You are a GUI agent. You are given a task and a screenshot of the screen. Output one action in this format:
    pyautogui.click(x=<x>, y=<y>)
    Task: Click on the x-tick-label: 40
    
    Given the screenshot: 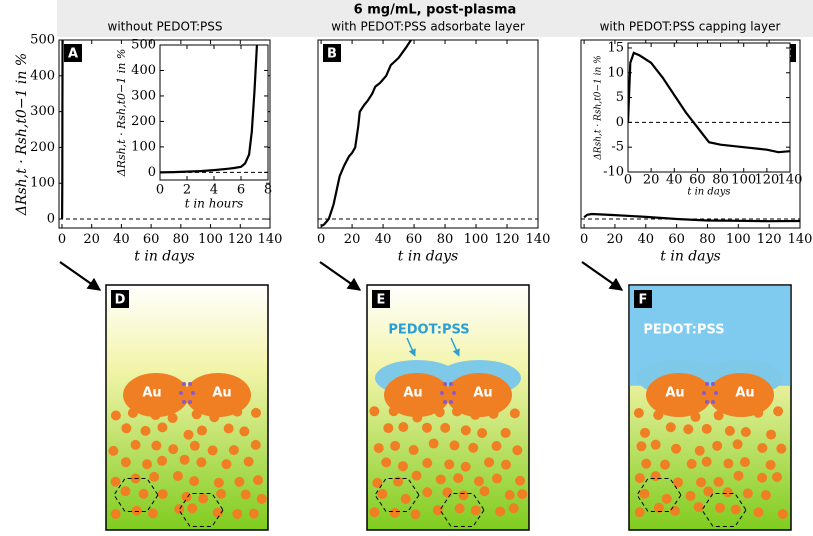 What is the action you would take?
    pyautogui.click(x=121, y=239)
    